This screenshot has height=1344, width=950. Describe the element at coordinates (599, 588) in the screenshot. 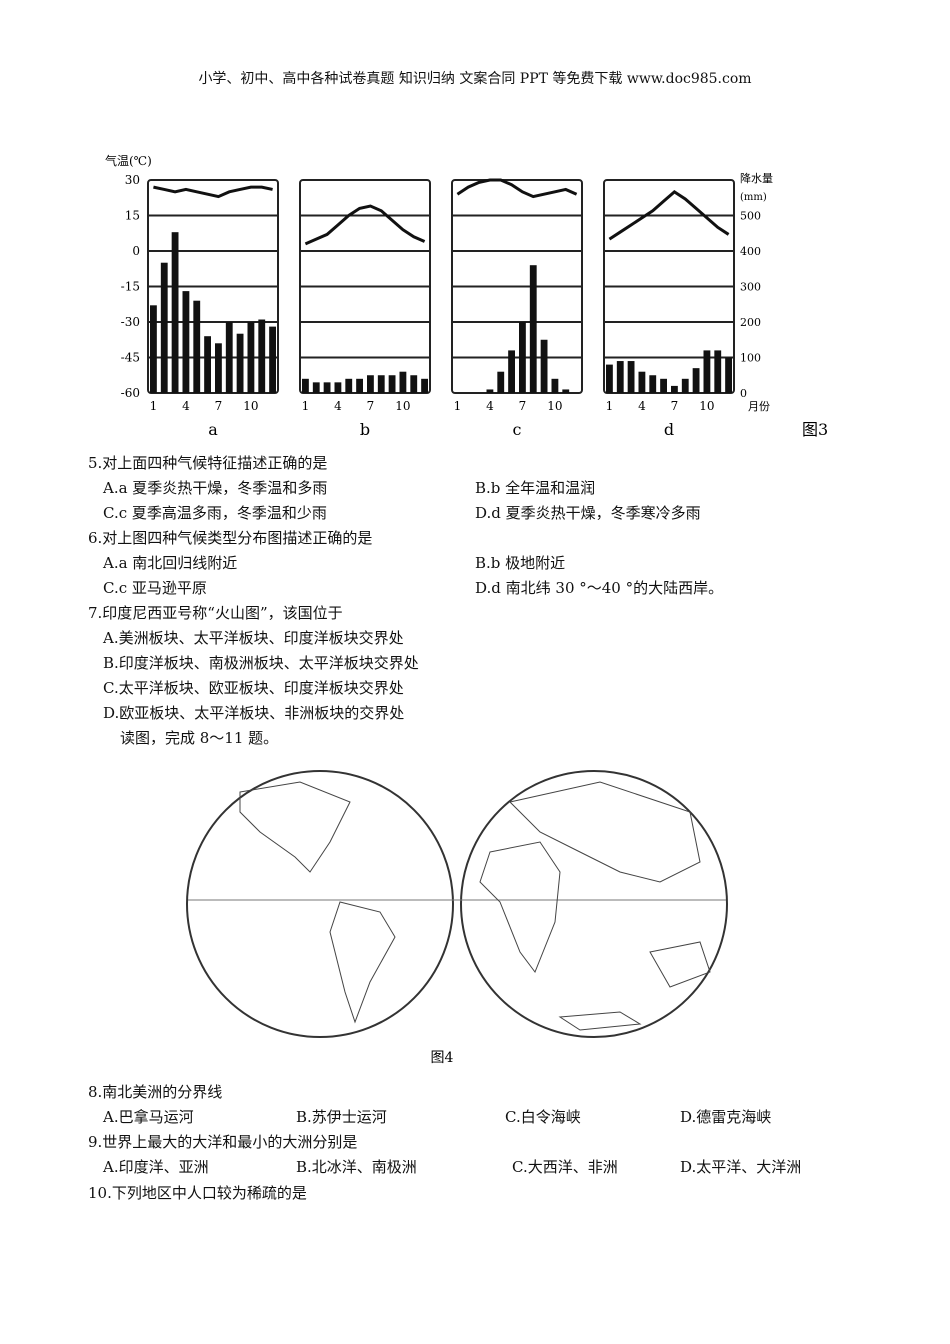

I see `q6-option-d: D.d 南北纬 30 °～40 °的大陆西岸。` at that location.